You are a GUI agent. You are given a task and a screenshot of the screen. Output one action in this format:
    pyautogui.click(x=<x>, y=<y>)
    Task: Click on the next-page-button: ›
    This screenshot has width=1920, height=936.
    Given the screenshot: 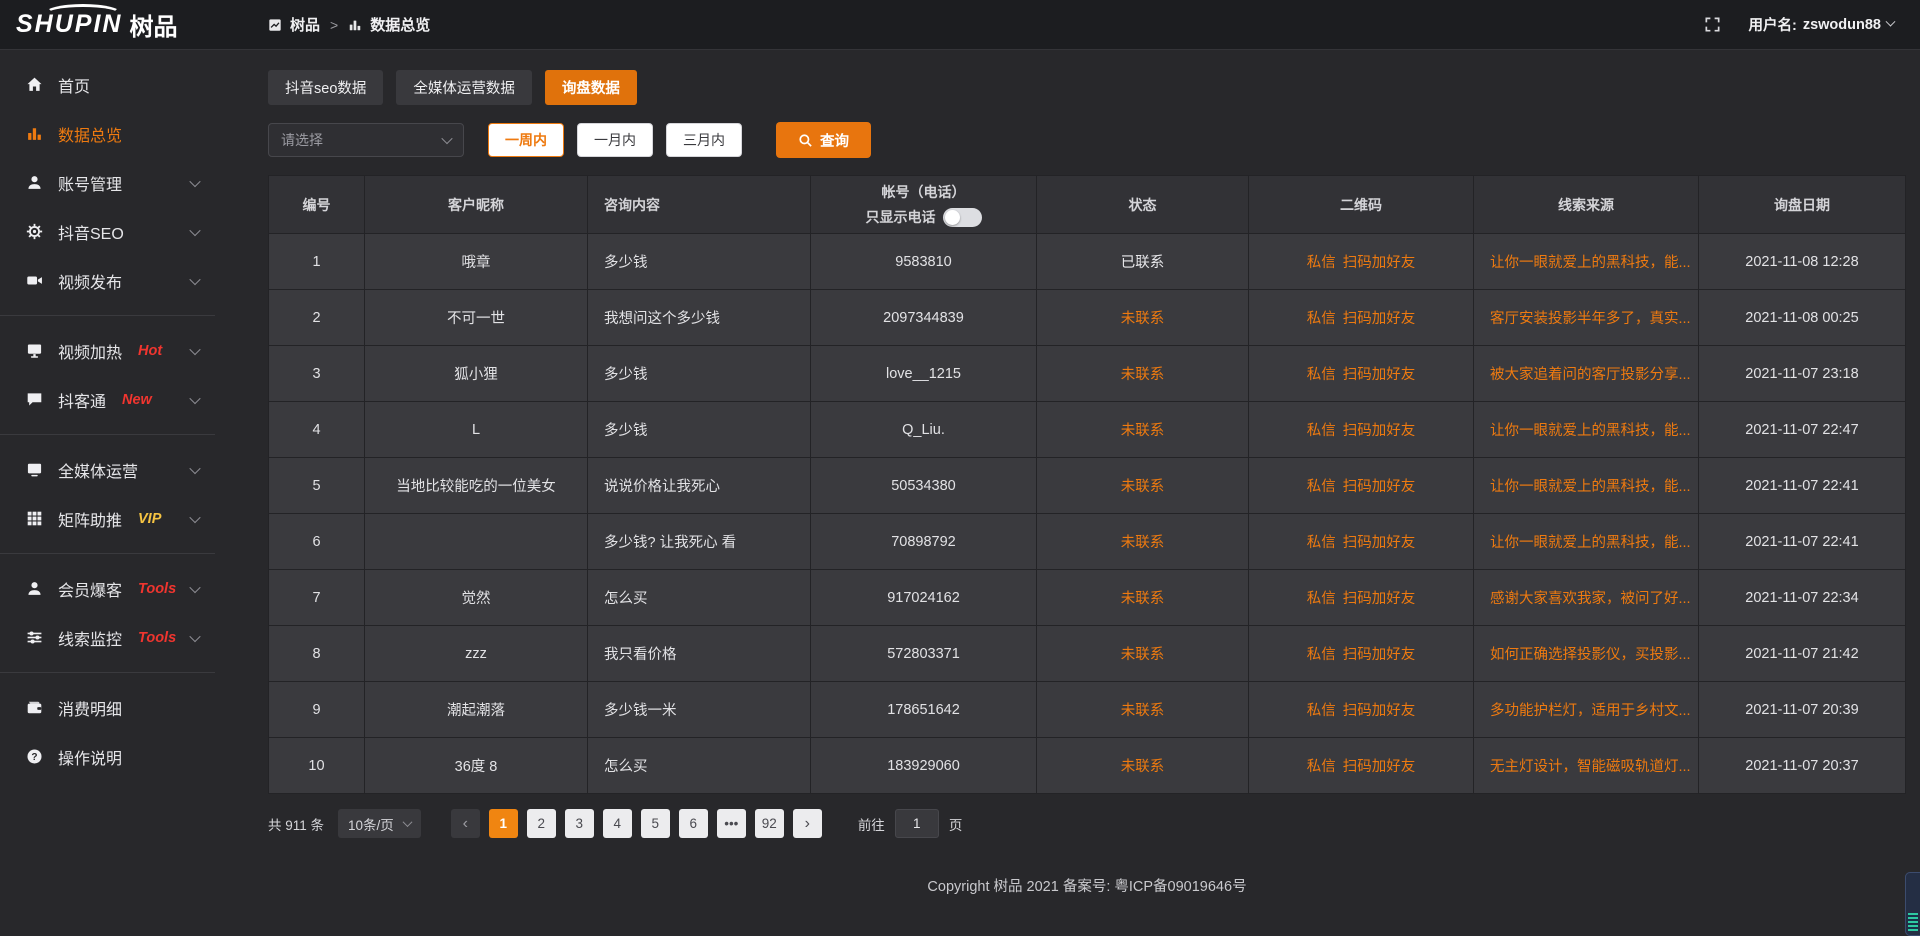 What is the action you would take?
    pyautogui.click(x=807, y=823)
    